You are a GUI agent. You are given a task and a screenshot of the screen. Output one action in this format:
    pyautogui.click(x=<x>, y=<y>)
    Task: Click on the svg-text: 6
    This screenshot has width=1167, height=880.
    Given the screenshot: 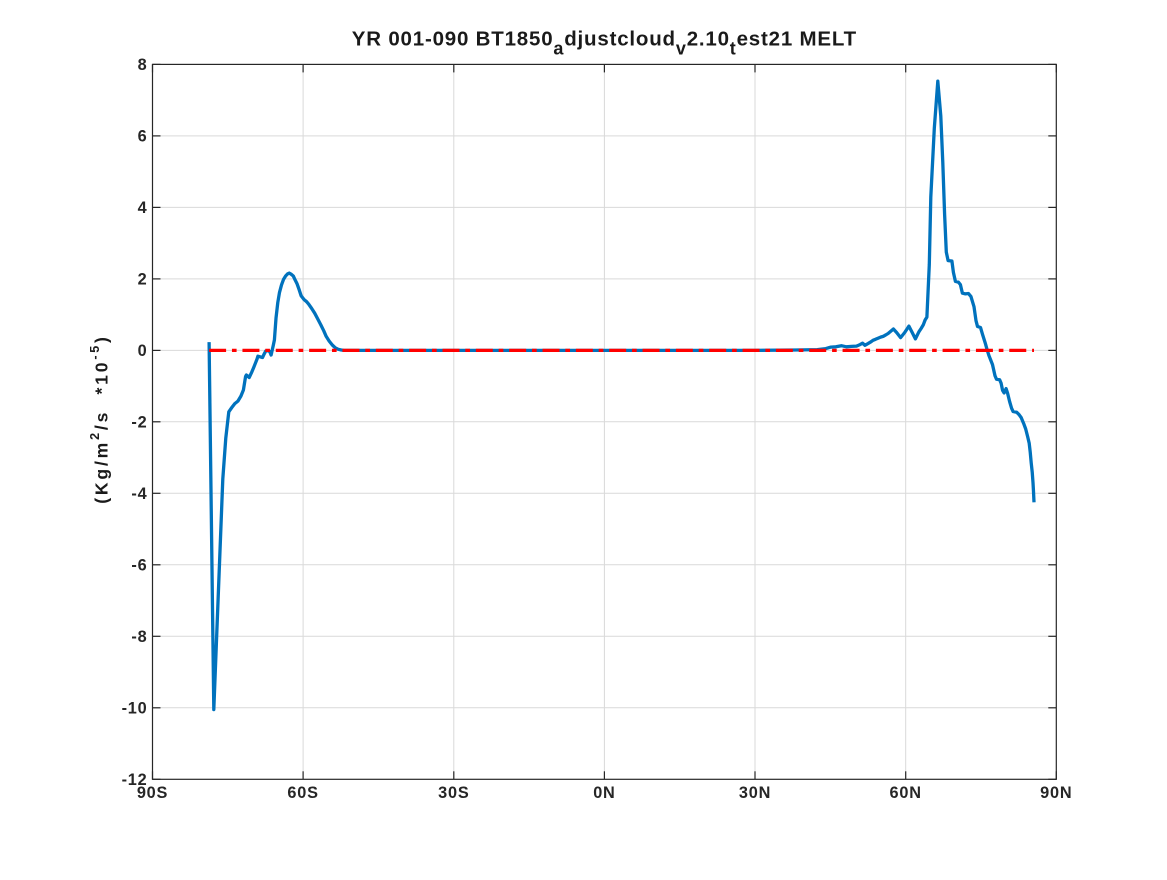 What is the action you would take?
    pyautogui.click(x=143, y=136)
    